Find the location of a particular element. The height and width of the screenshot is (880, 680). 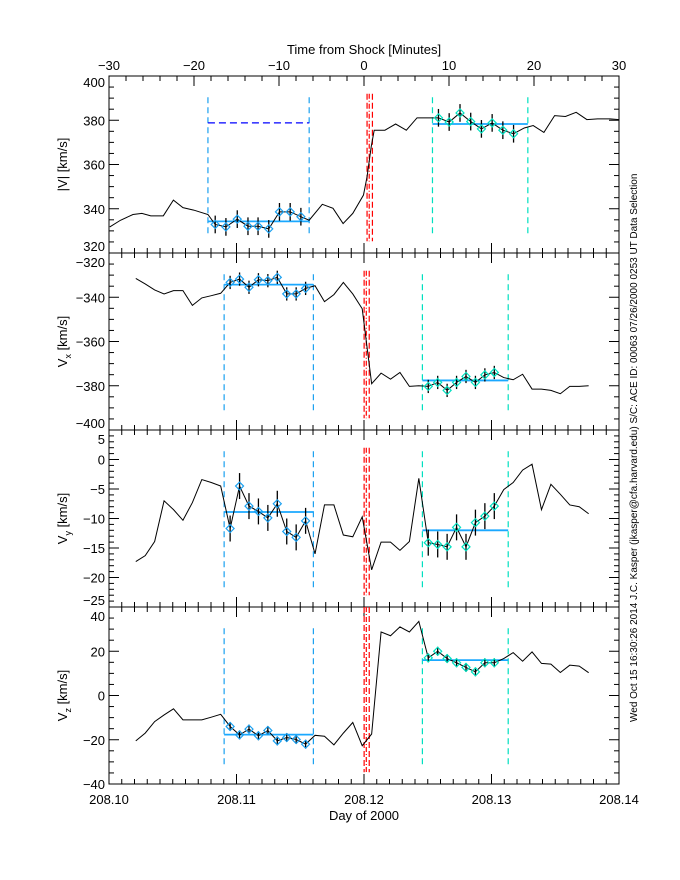

y-tick-label: −5 is located at coordinates (97, 489).